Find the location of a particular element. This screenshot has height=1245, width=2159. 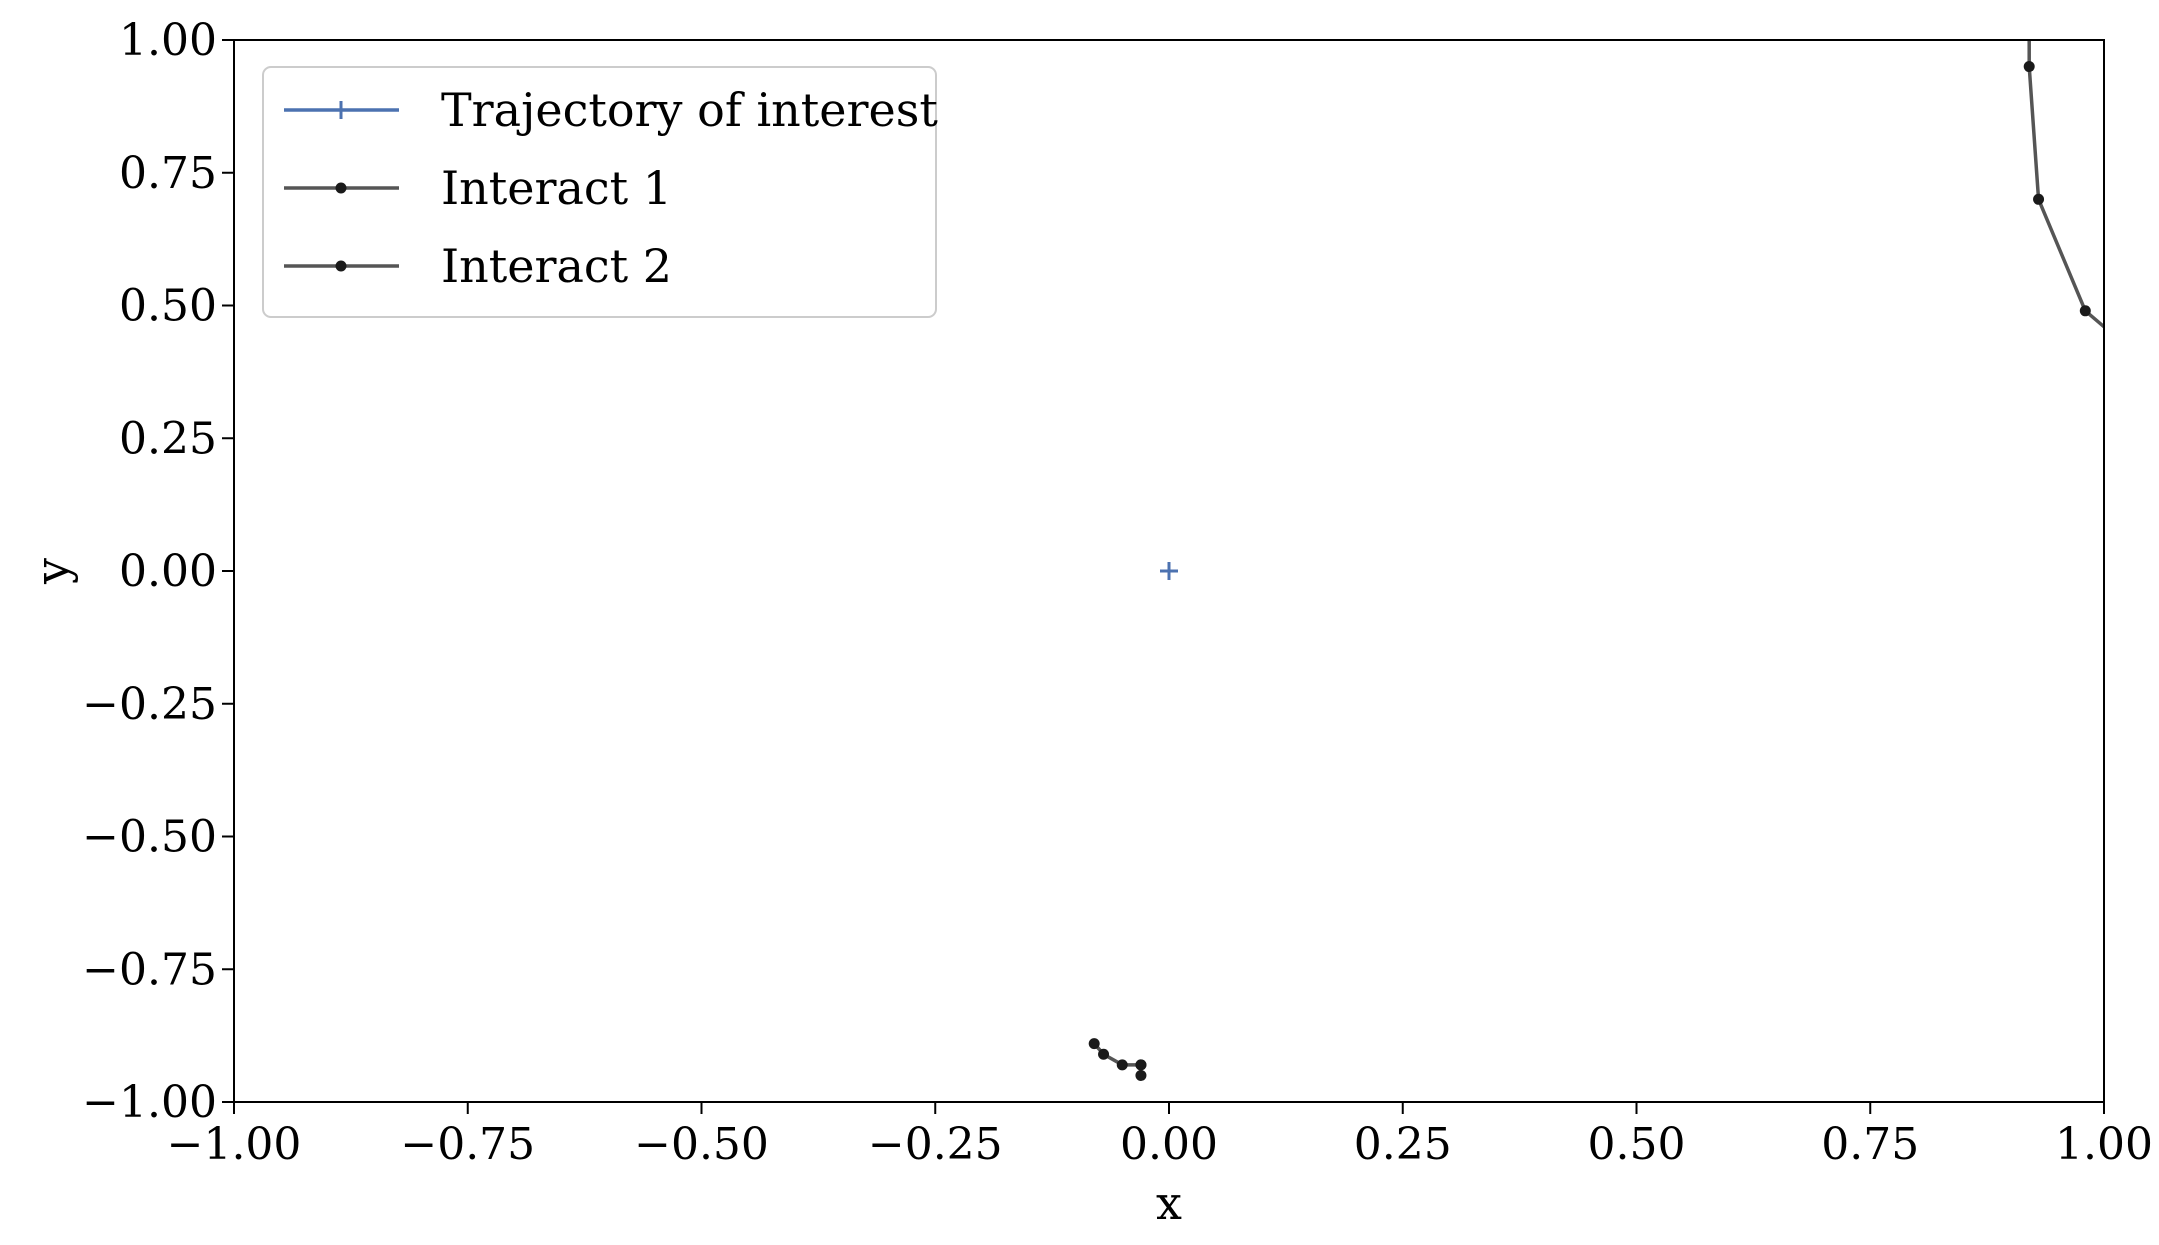

legend-entry-0: Trajectory of interest is located at coordinates (611, 110).